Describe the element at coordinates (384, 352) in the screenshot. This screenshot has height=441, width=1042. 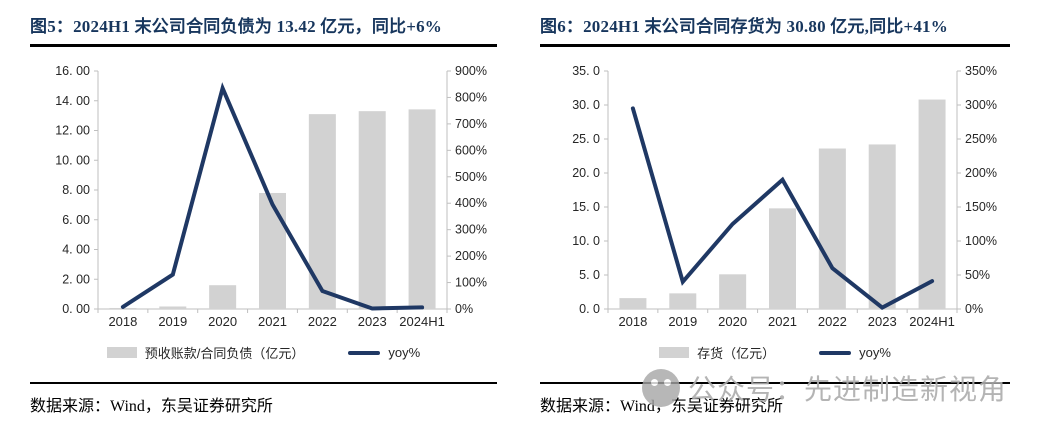
I see `figure5-line-legend-item: yoy%` at that location.